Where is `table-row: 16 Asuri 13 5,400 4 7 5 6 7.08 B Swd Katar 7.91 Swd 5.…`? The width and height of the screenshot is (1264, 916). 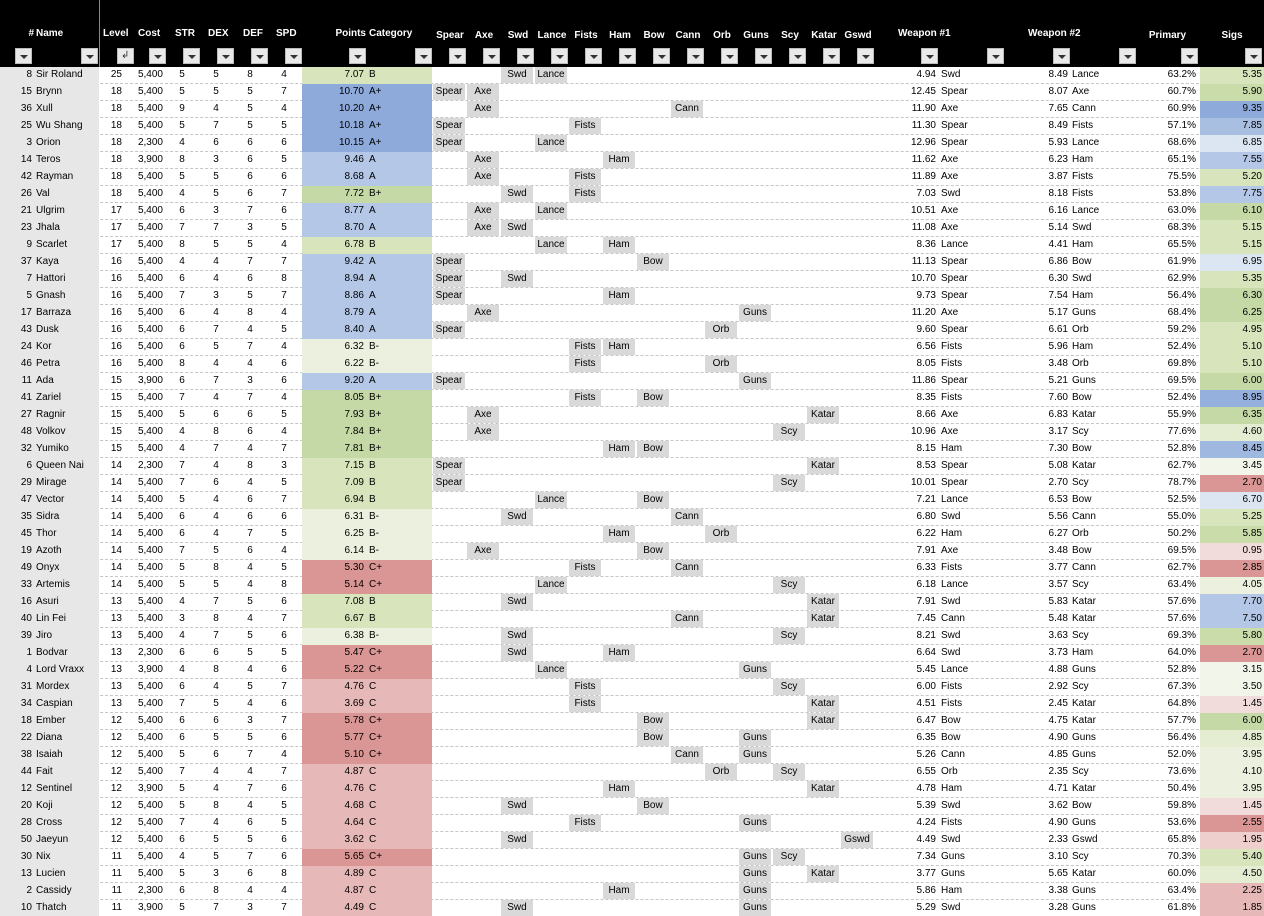
table-row: 16 Asuri 13 5,400 4 7 5 6 7.08 B Swd Katar 7.91 Swd 5.… is located at coordinates (632, 602).